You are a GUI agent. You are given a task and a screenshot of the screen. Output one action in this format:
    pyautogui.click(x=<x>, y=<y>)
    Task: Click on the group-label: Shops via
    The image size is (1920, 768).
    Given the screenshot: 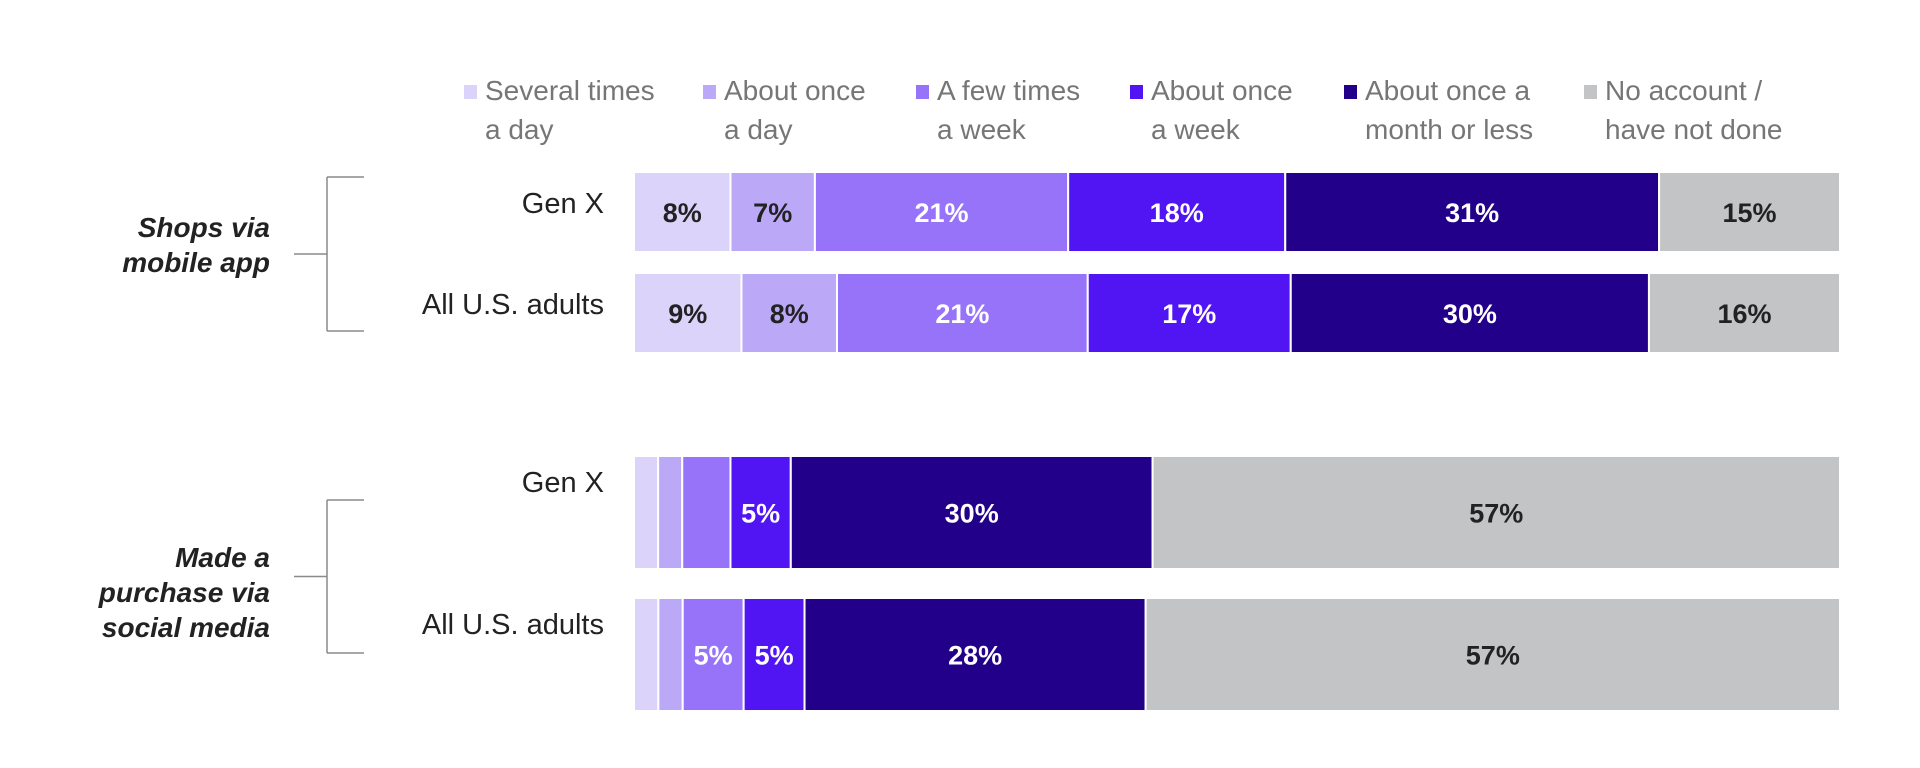 What is the action you would take?
    pyautogui.click(x=204, y=227)
    